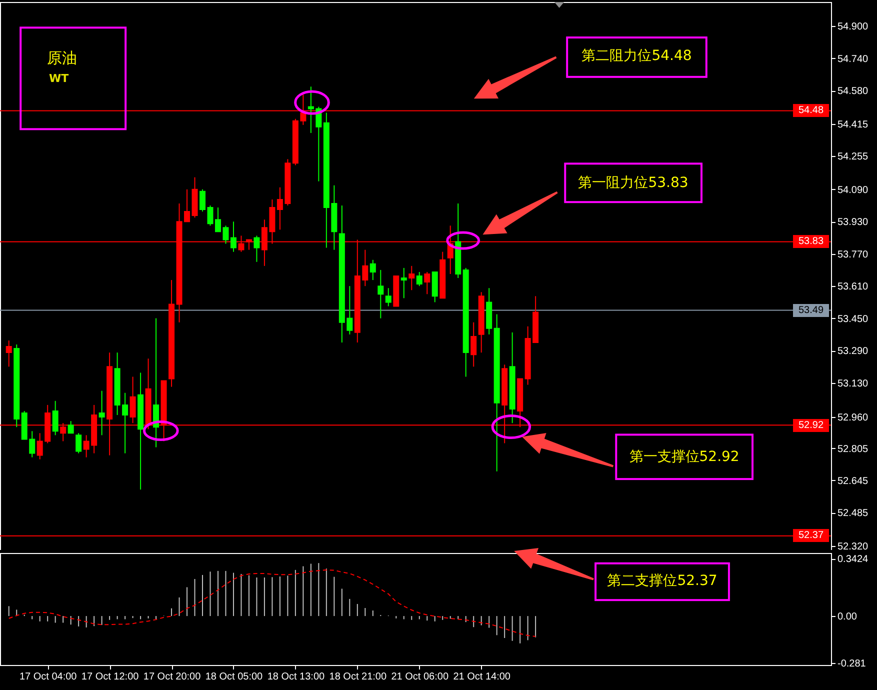  I want to click on x-tick-label: 18 Oct 13:00, so click(296, 677).